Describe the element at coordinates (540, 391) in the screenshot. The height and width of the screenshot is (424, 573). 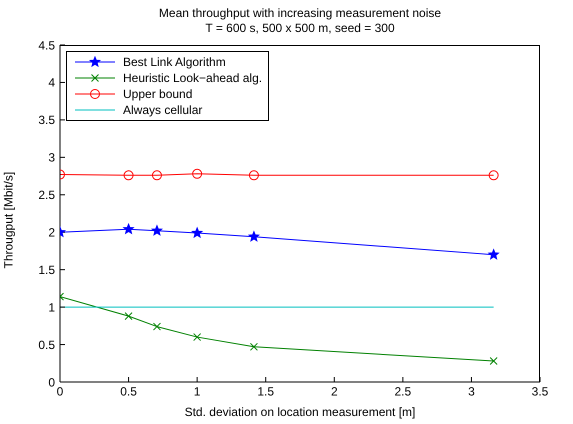
I see `x-tick-label: 3.5` at that location.